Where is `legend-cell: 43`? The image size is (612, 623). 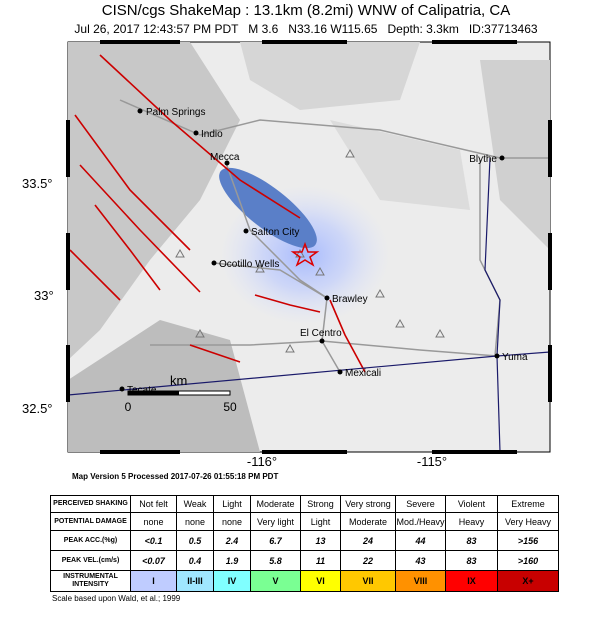 legend-cell: 43 is located at coordinates (420, 560).